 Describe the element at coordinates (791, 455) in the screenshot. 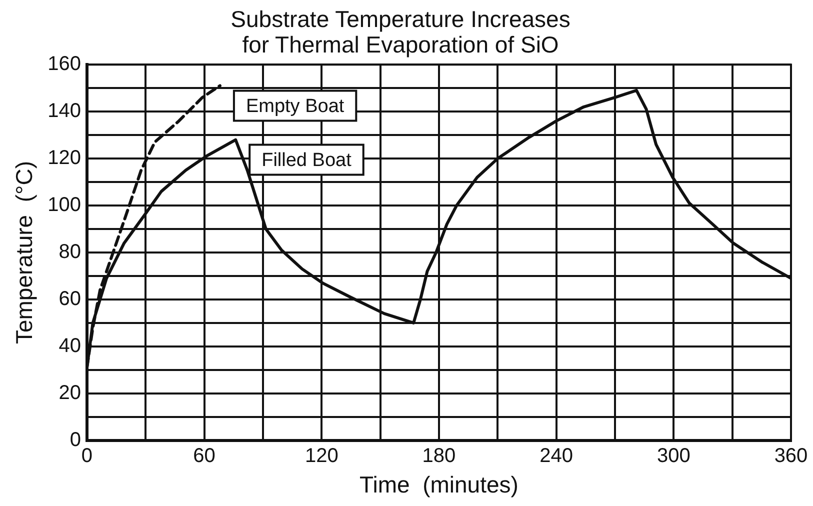

I see `x-tick-label: 360` at that location.